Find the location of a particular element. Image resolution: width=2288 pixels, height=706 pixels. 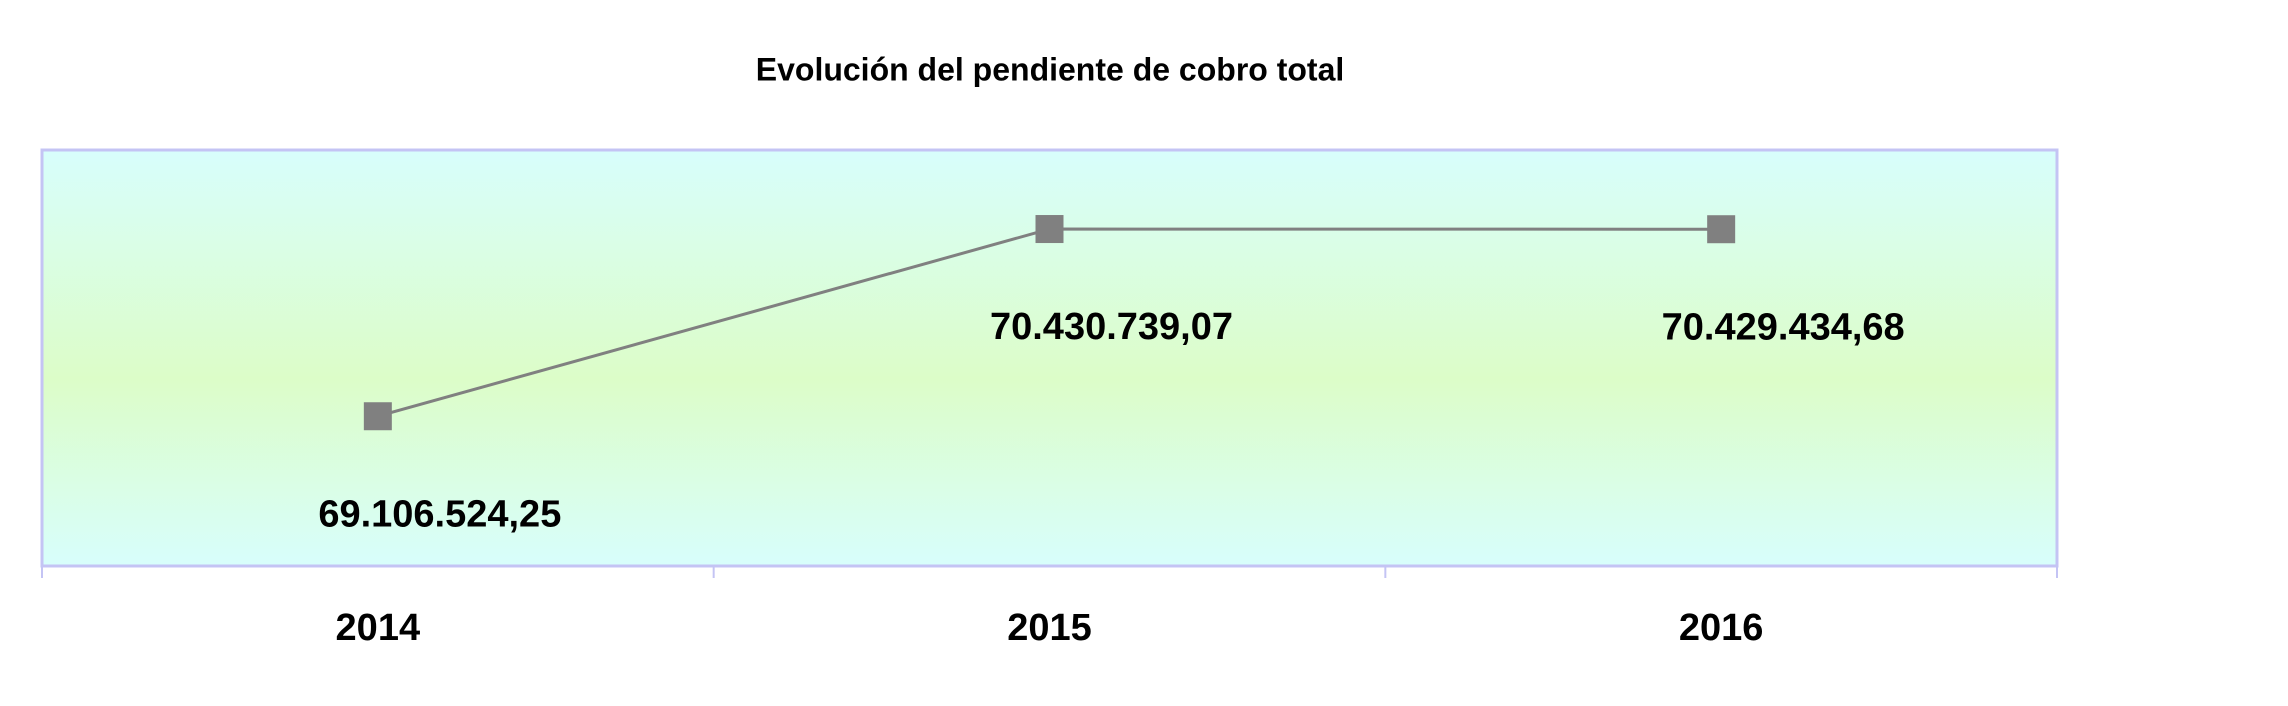

x-tick-label: 2016 is located at coordinates (1721, 628).